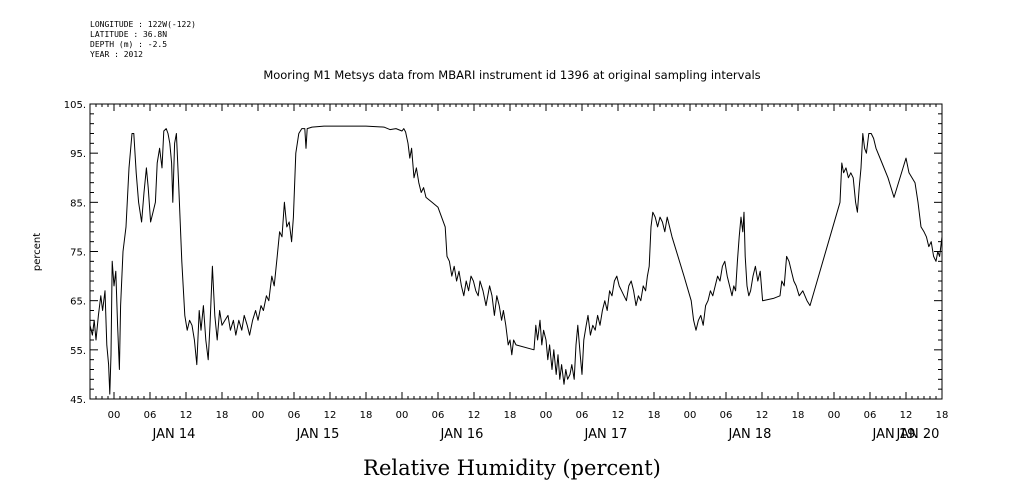  What do you see at coordinates (894, 434) in the screenshot?
I see `x-day-label: JAN 19` at bounding box center [894, 434].